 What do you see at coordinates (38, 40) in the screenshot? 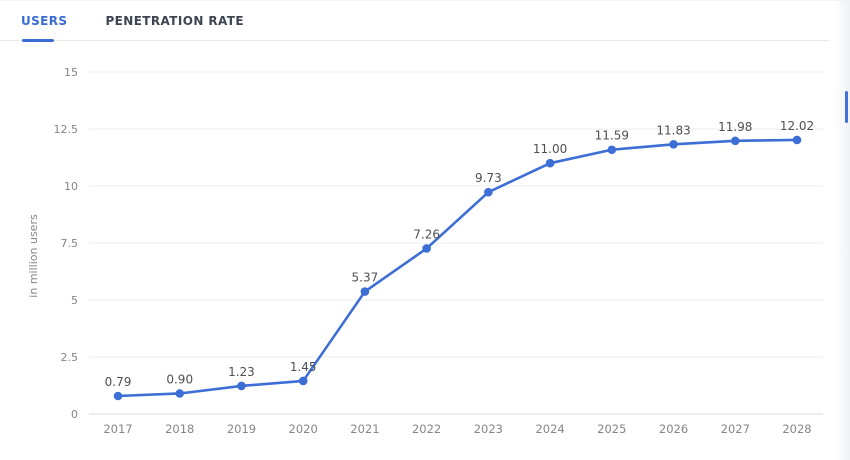
I see `active-tab-indicator` at bounding box center [38, 40].